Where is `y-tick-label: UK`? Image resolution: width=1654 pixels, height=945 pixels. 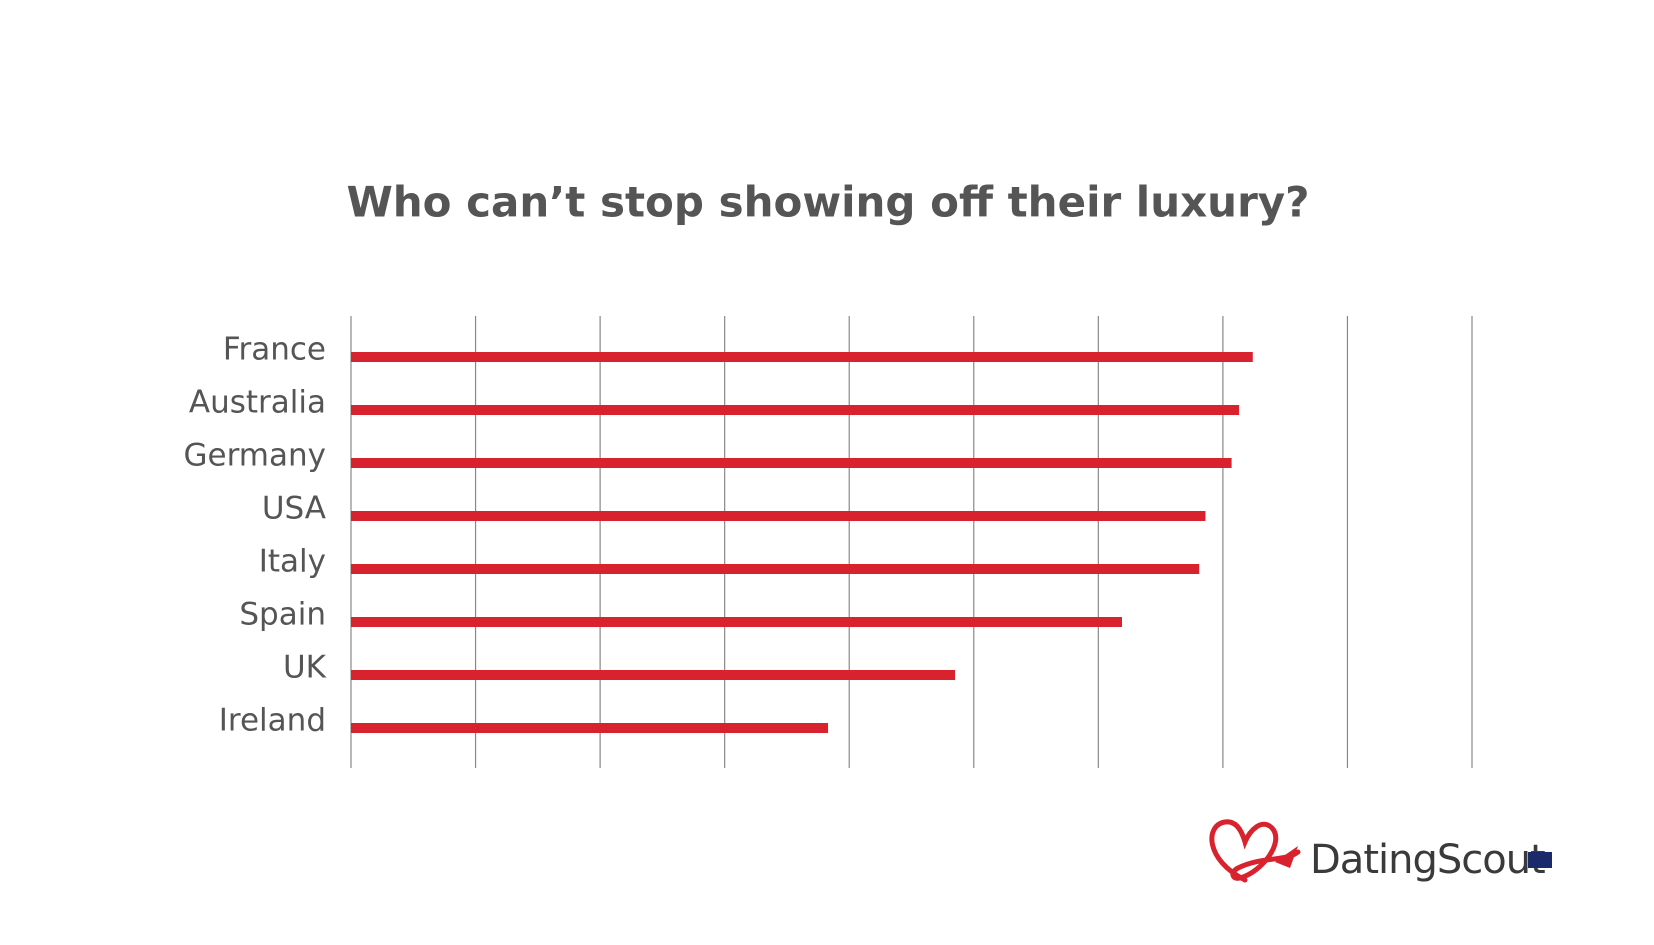
y-tick-label: UK is located at coordinates (305, 668).